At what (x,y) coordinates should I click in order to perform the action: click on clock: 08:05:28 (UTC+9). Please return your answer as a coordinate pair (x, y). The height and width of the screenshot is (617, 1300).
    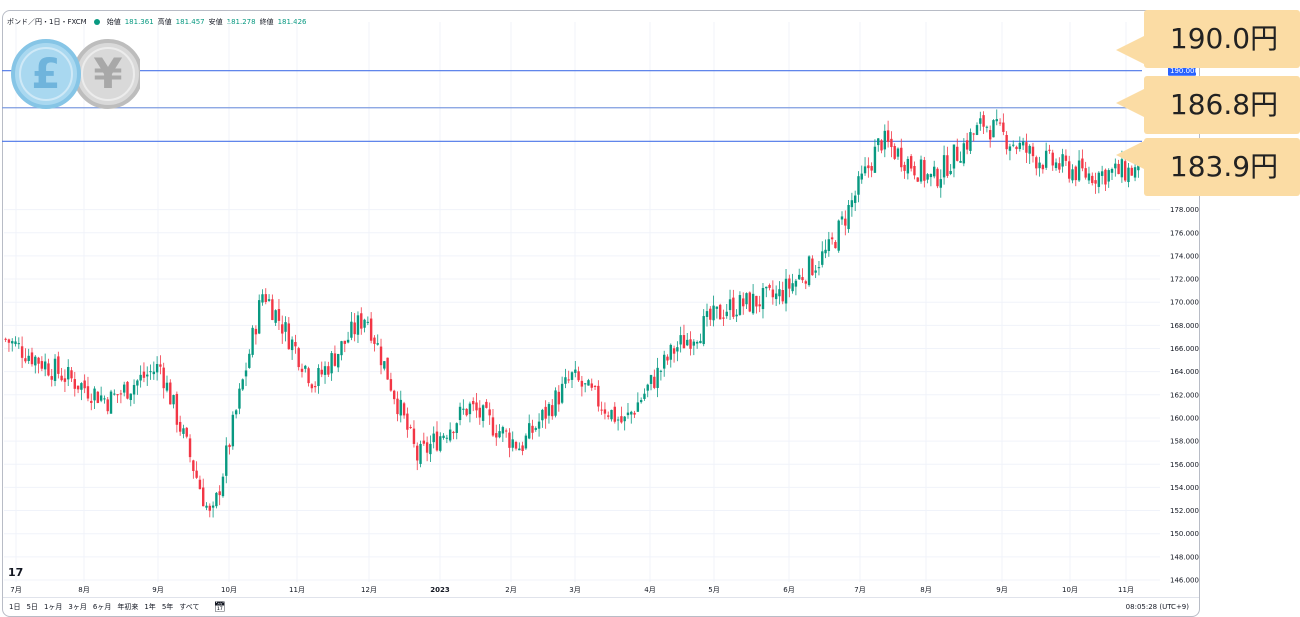
    Looking at the image, I should click on (1157, 607).